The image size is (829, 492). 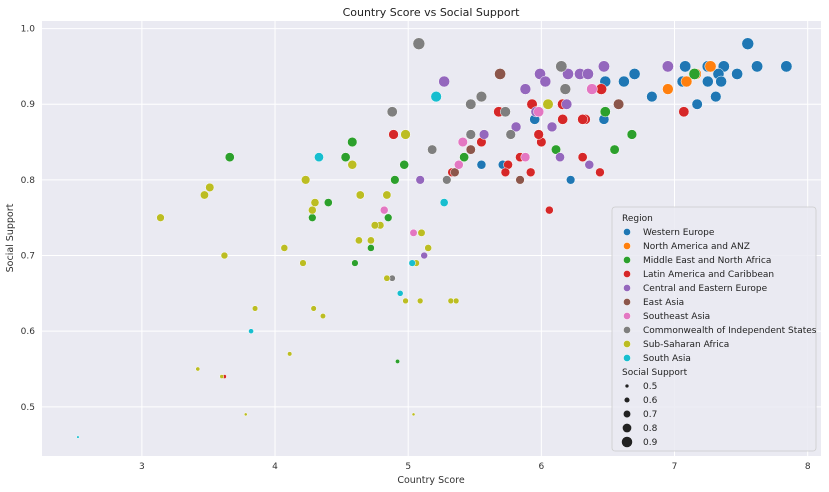 I want to click on x-axis-label: Country Score, so click(x=431, y=480).